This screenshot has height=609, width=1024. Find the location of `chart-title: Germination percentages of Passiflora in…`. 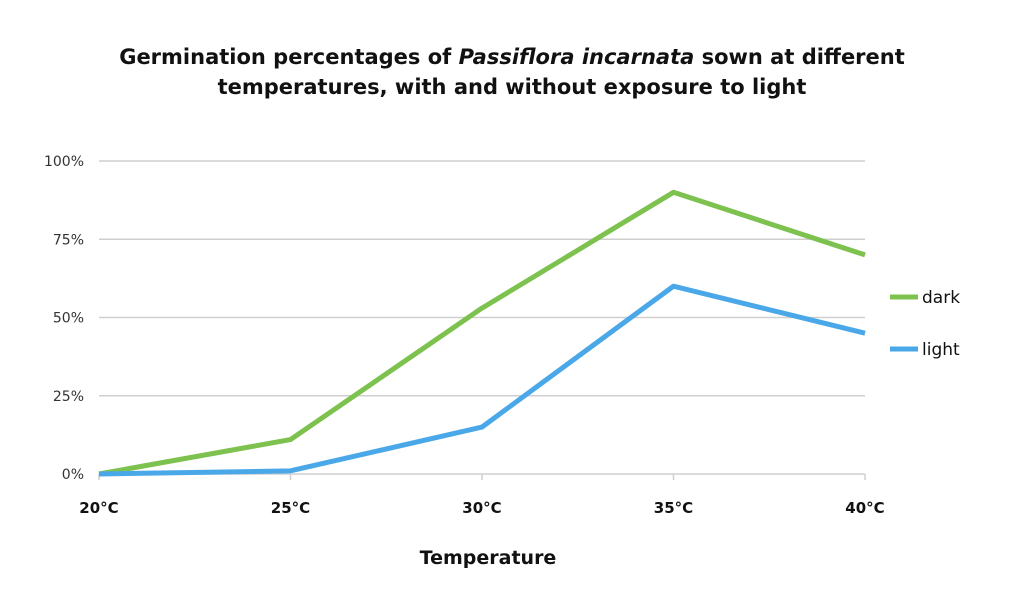

chart-title: Germination percentages of Passiflora in… is located at coordinates (512, 72).